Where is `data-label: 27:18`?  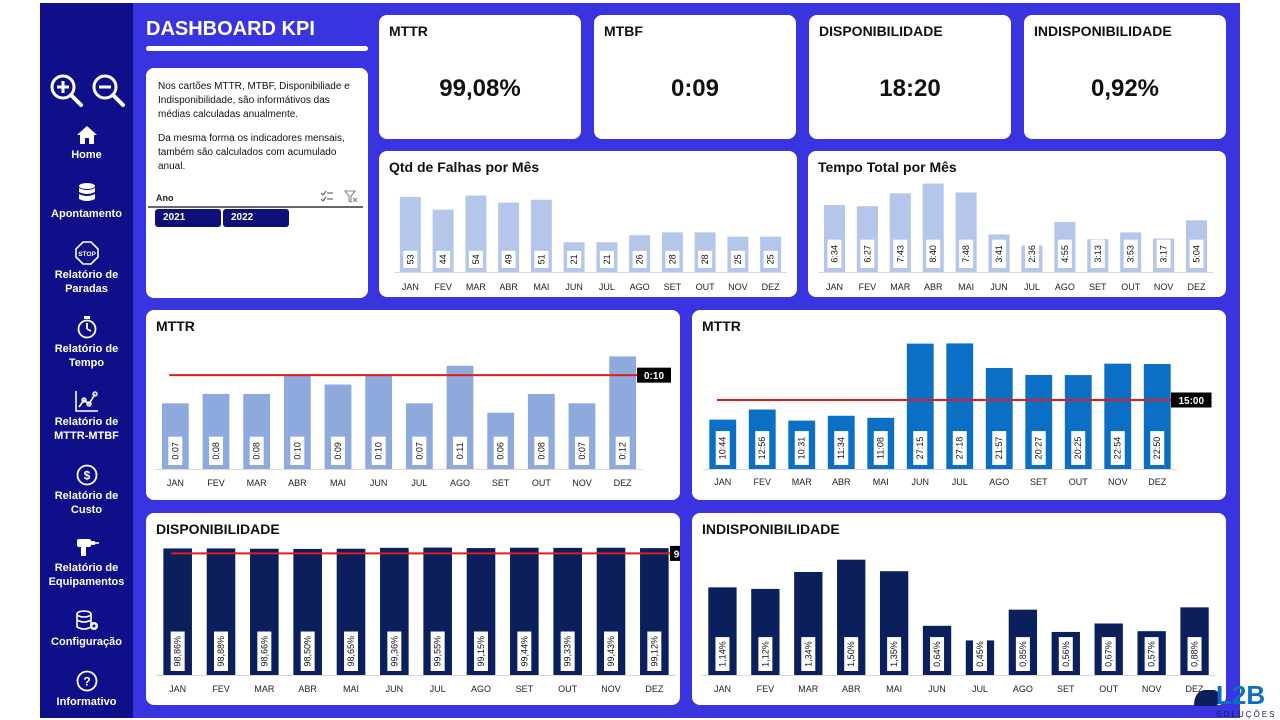
data-label: 27:18 is located at coordinates (960, 448).